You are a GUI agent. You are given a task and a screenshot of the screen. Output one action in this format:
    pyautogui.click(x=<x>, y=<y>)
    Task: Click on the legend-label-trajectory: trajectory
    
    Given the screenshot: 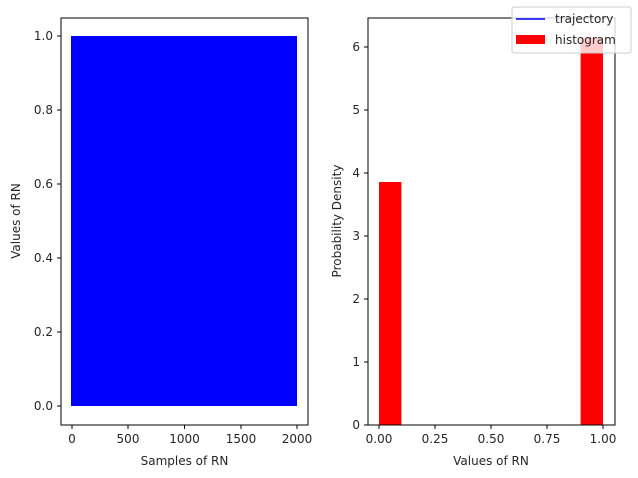 What is the action you would take?
    pyautogui.click(x=584, y=19)
    